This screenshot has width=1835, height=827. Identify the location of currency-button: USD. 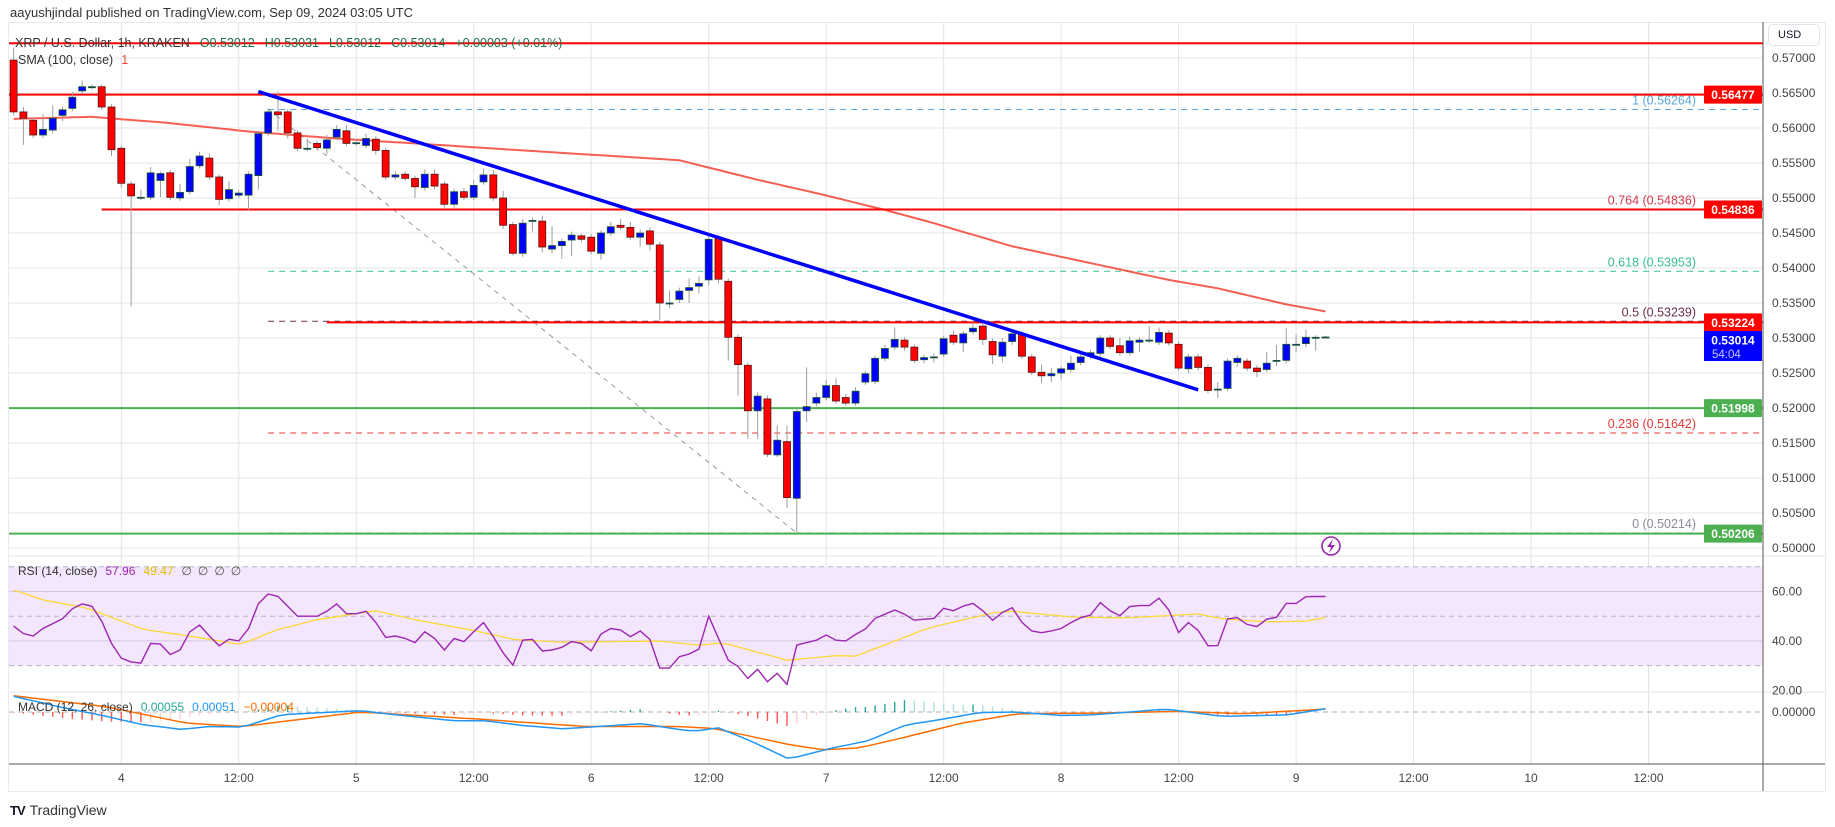
(1794, 35).